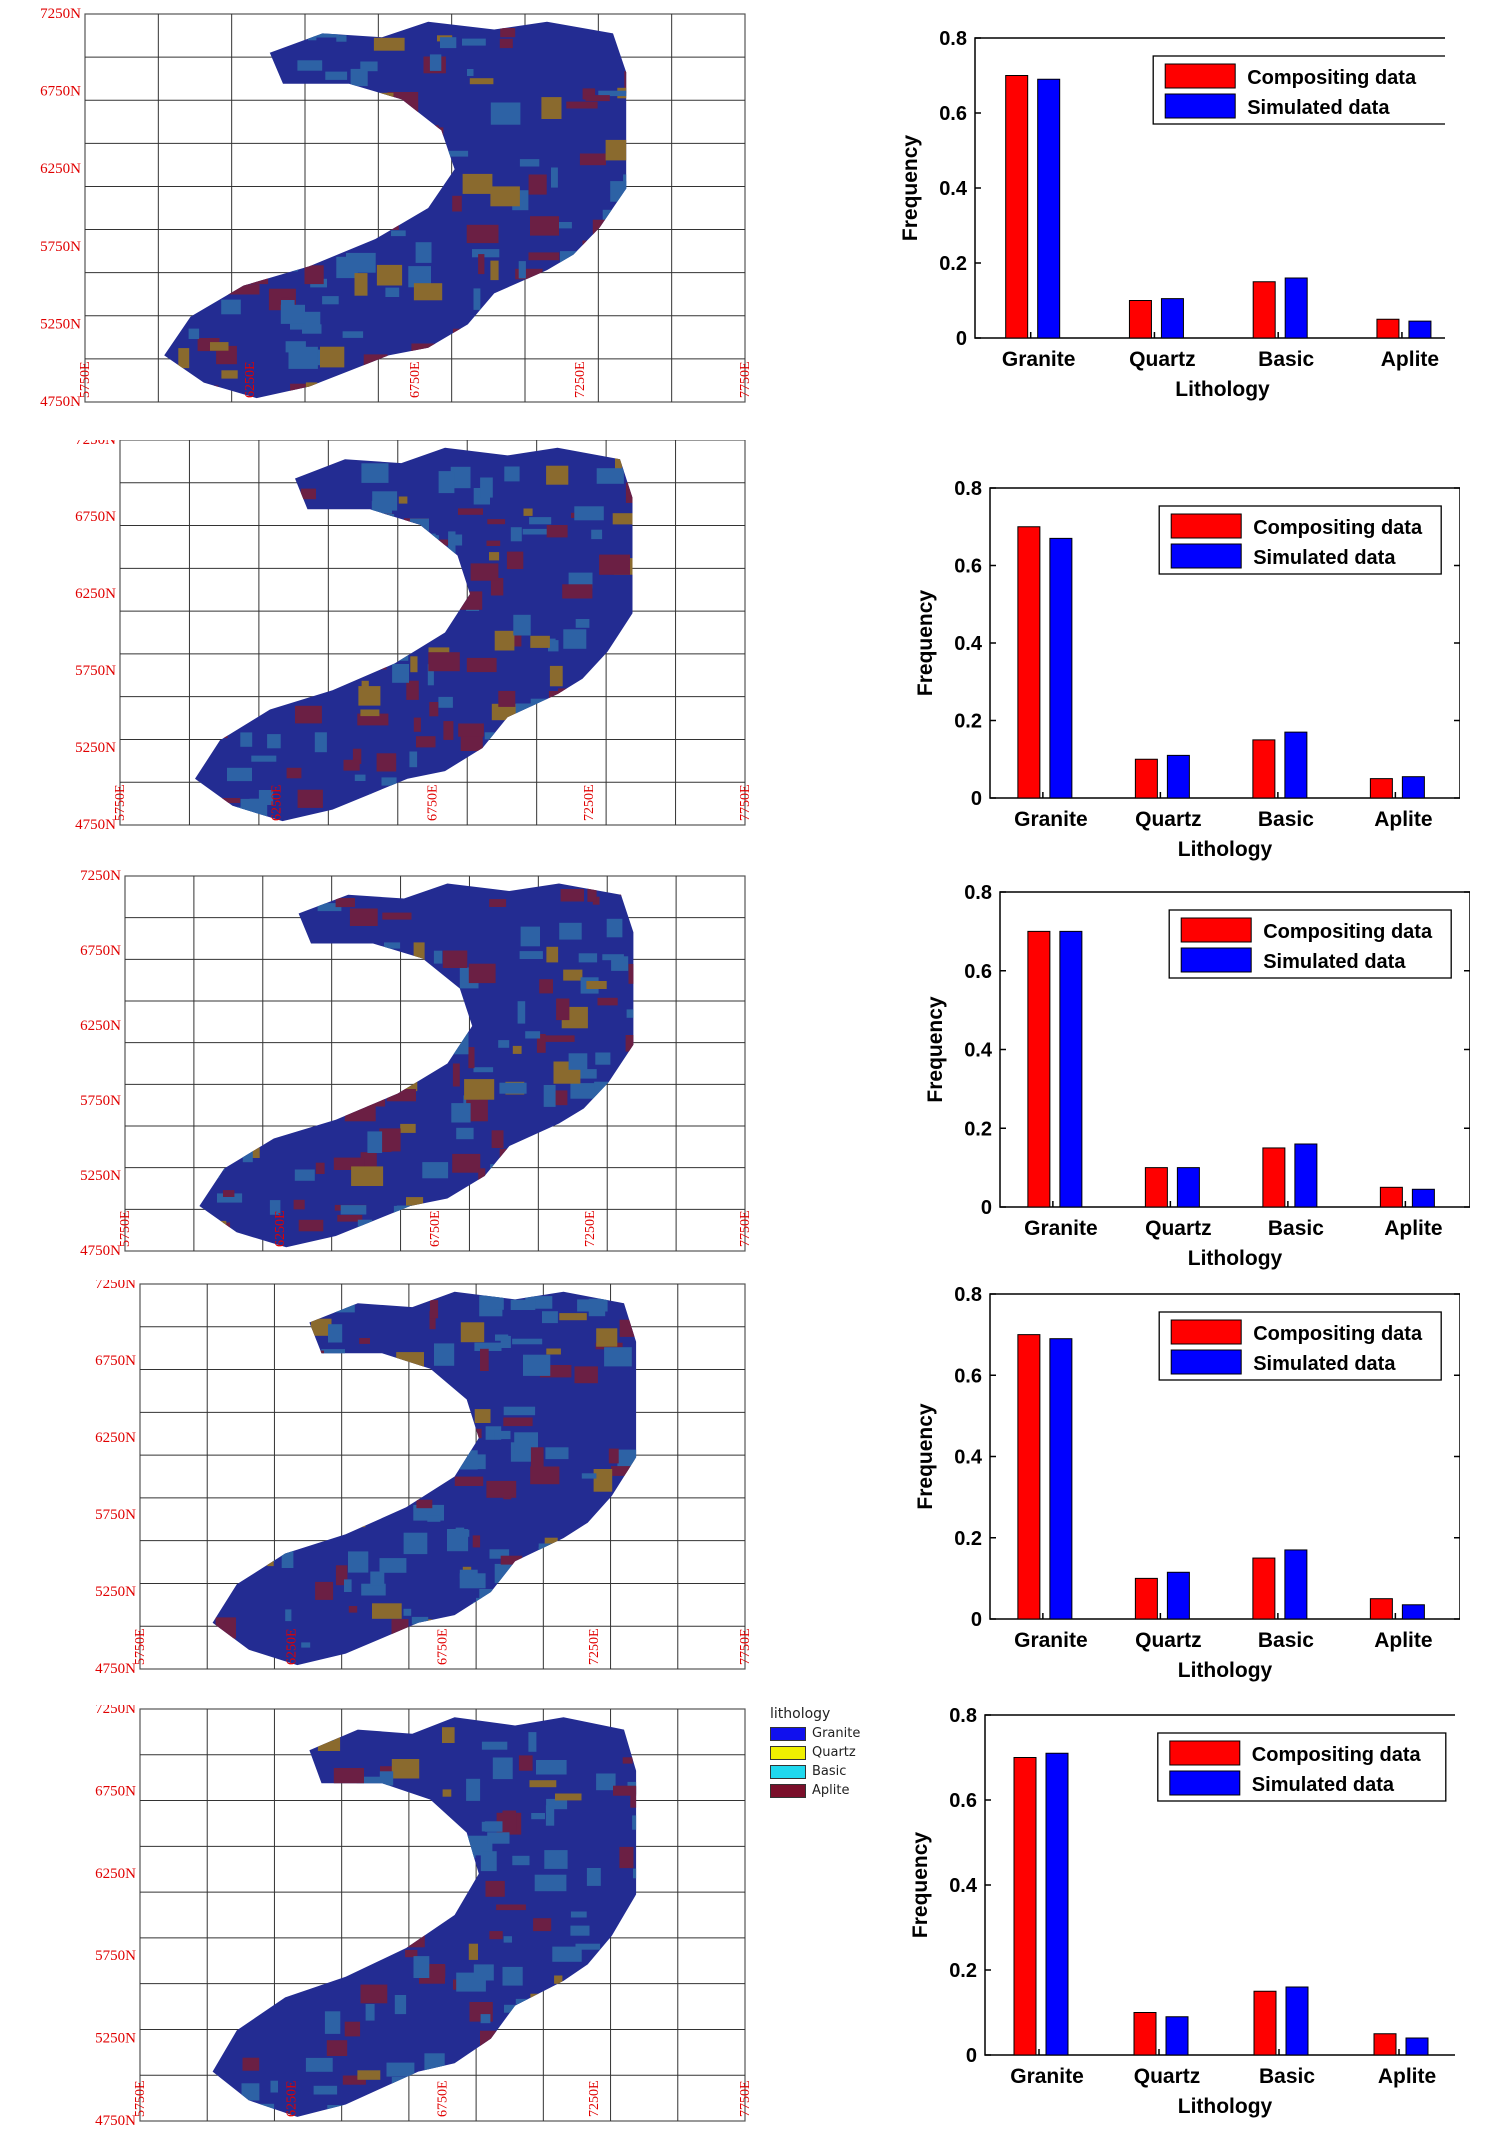 The width and height of the screenshot is (1498, 2145). I want to click on easting-label: 5750E, so click(85, 379).